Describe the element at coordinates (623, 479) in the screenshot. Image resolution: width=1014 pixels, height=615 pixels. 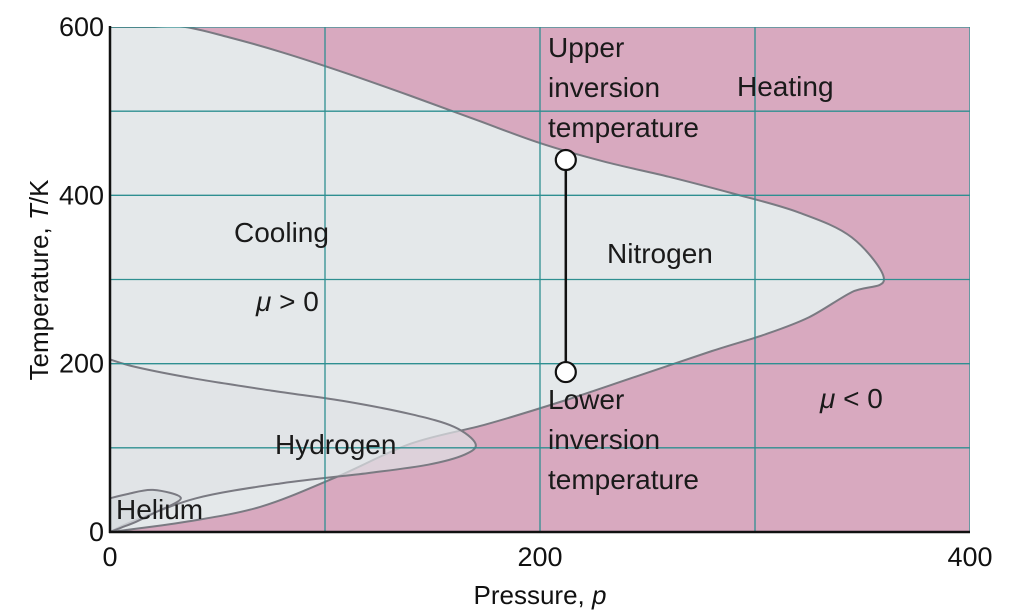
I see `lower-inversion-label-line3: temperature` at that location.